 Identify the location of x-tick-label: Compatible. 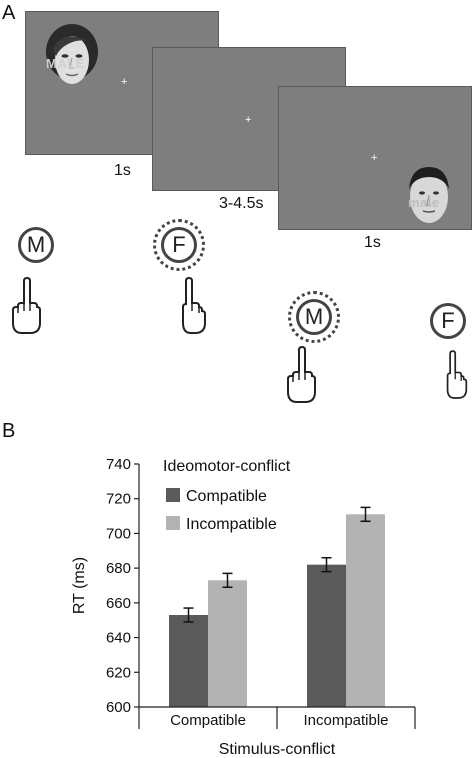
(208, 720).